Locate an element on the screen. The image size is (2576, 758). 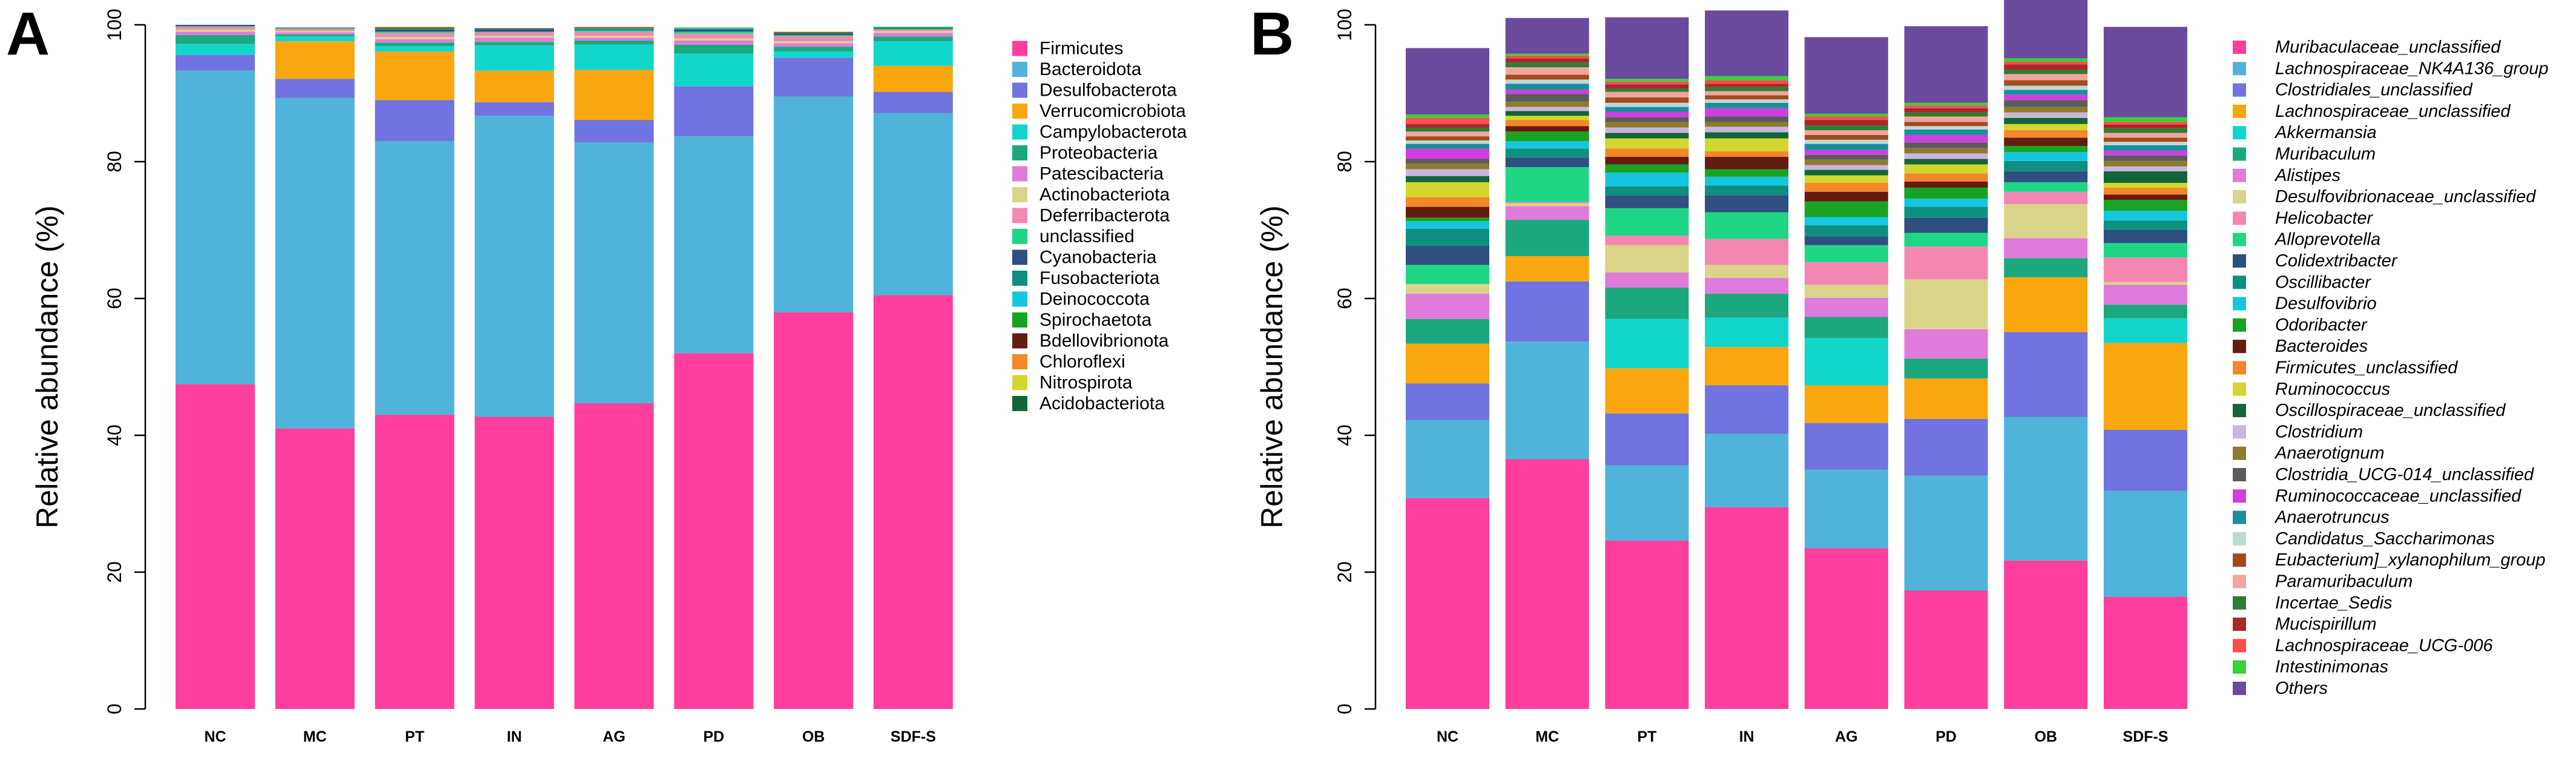
legend-label: Nitrospirota is located at coordinates (1086, 383).